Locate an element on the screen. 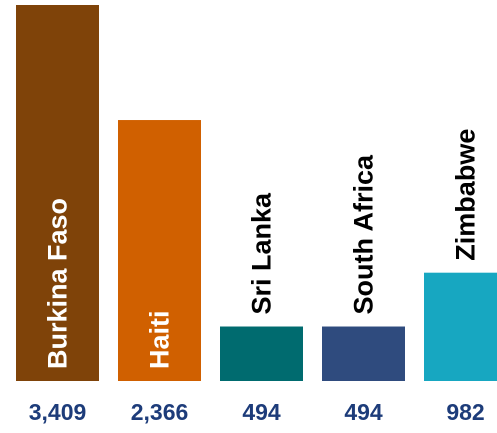 This screenshot has height=433, width=497. category-label-south-africa: South Africa is located at coordinates (364, 234).